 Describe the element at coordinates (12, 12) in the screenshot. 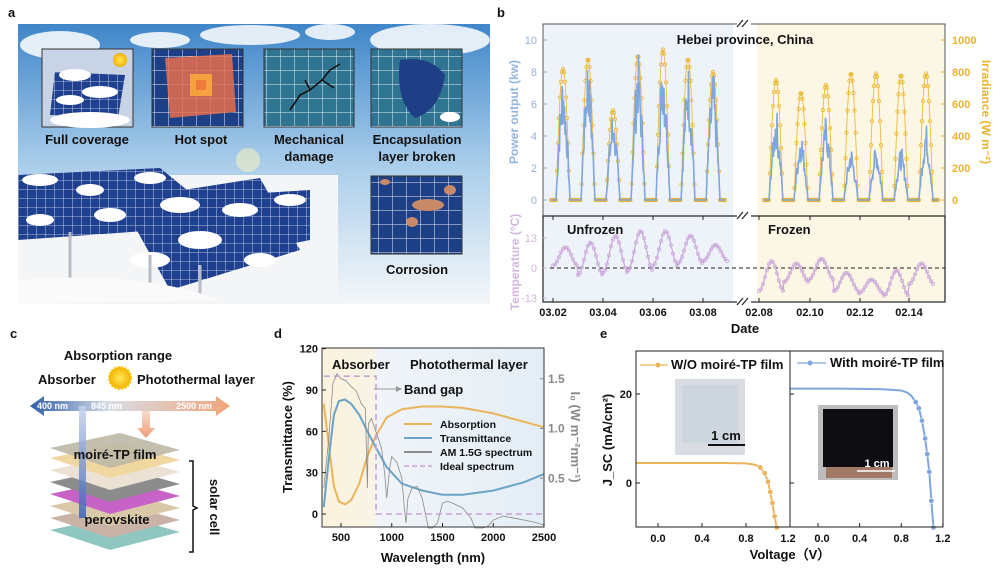

I see `panel-letter-a: a` at that location.